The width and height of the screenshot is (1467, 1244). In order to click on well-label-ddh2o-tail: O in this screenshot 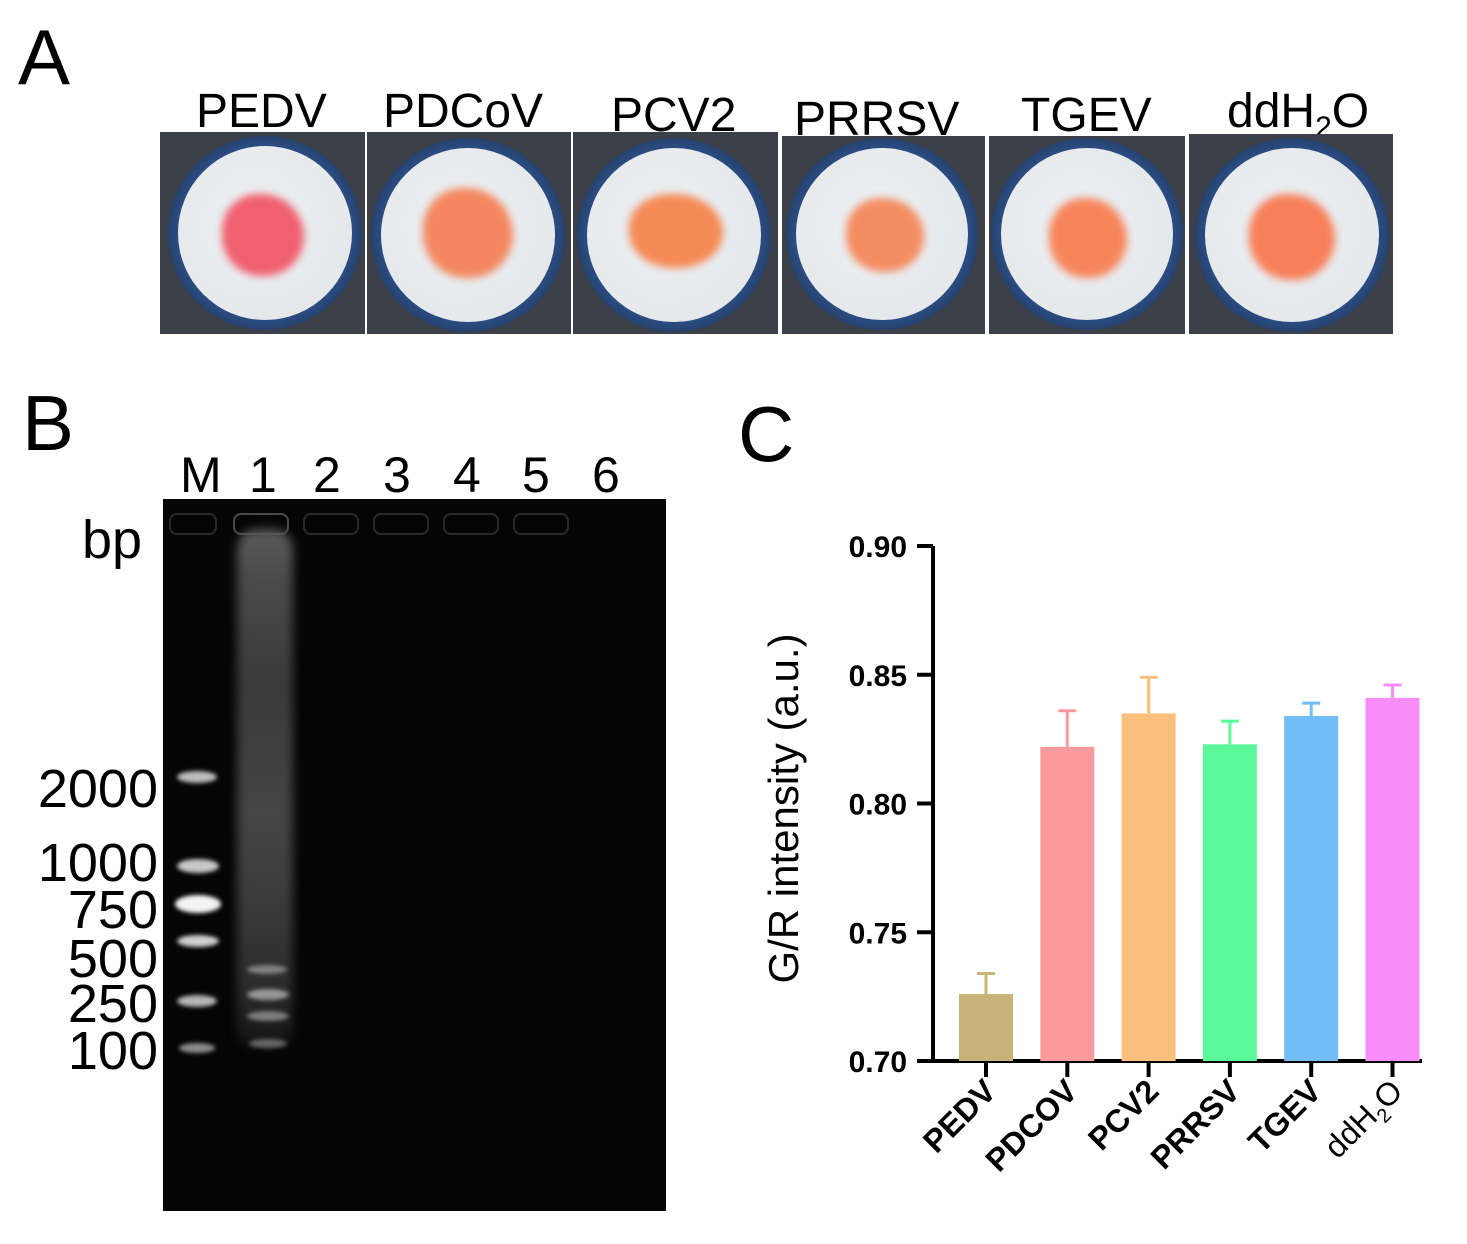, I will do `click(1350, 111)`.